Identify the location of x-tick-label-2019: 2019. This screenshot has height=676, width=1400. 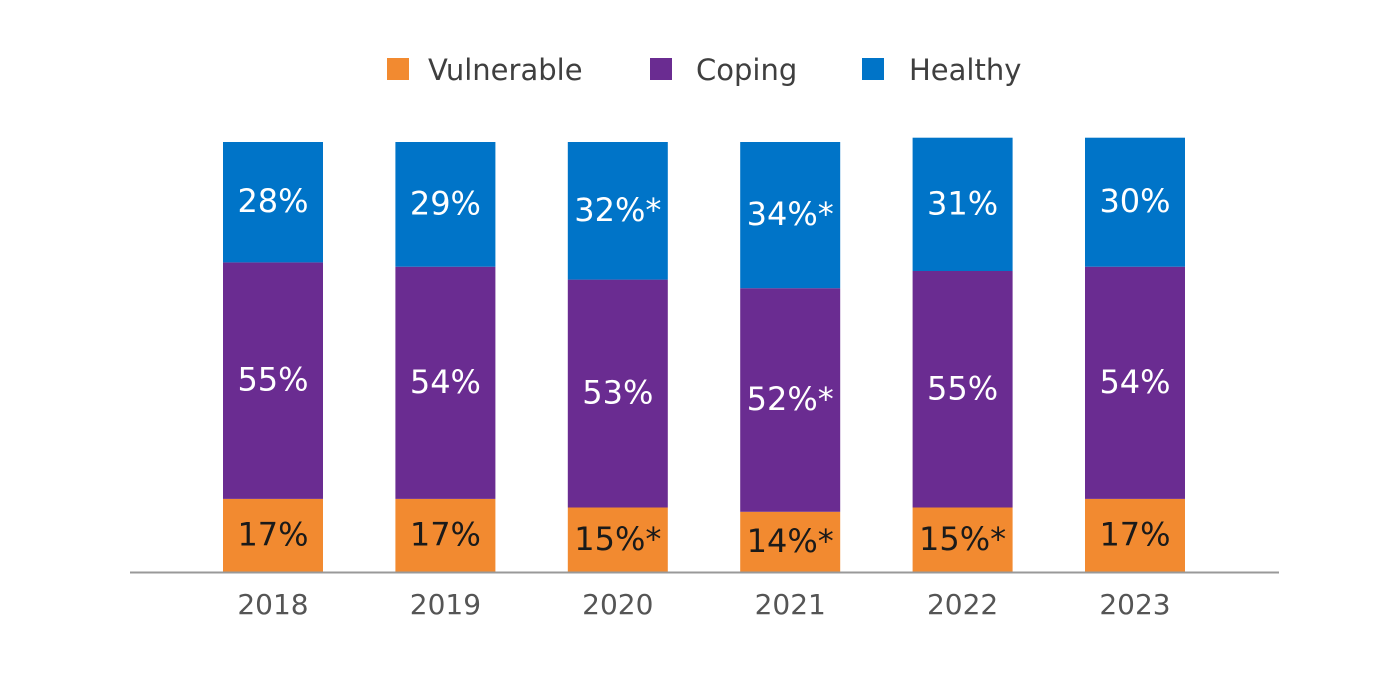
(445, 604).